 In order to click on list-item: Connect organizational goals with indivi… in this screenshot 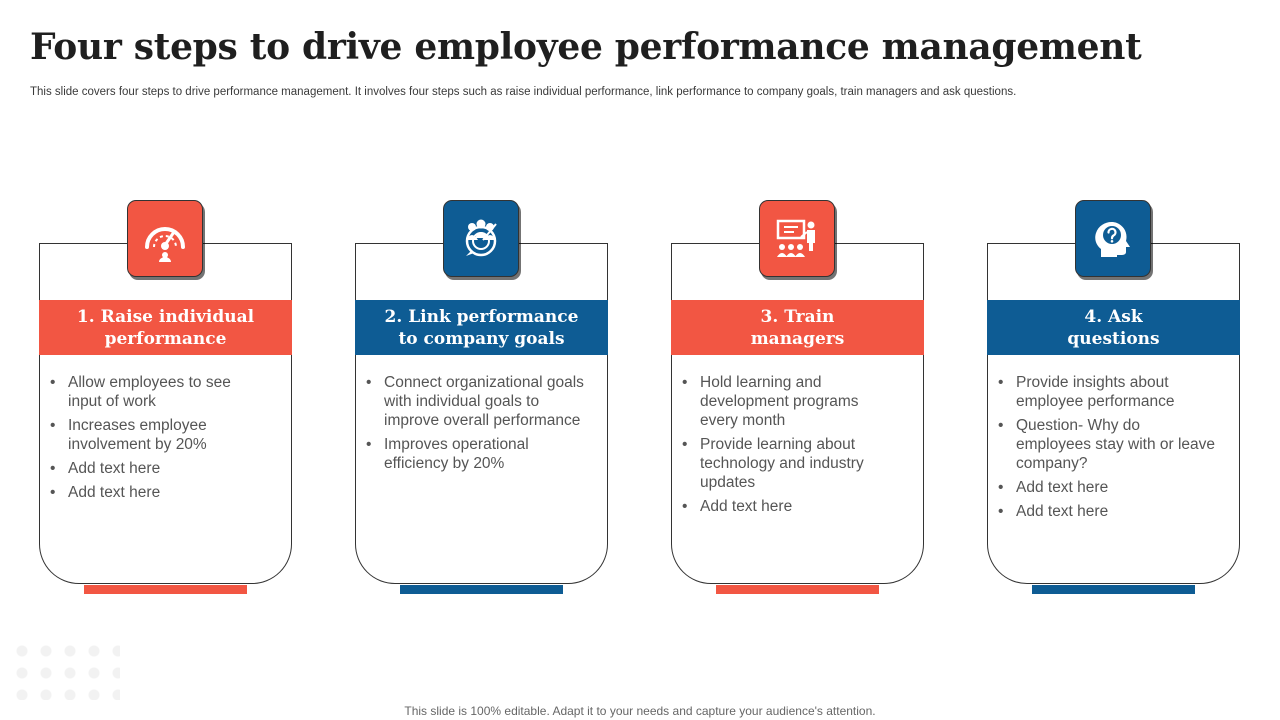, I will do `click(470, 401)`.